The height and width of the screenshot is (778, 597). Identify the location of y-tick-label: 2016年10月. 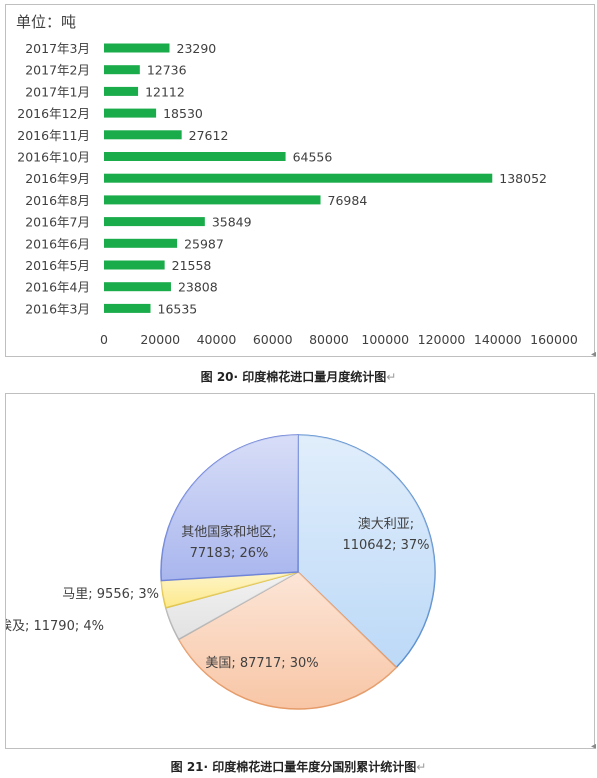
(53, 157).